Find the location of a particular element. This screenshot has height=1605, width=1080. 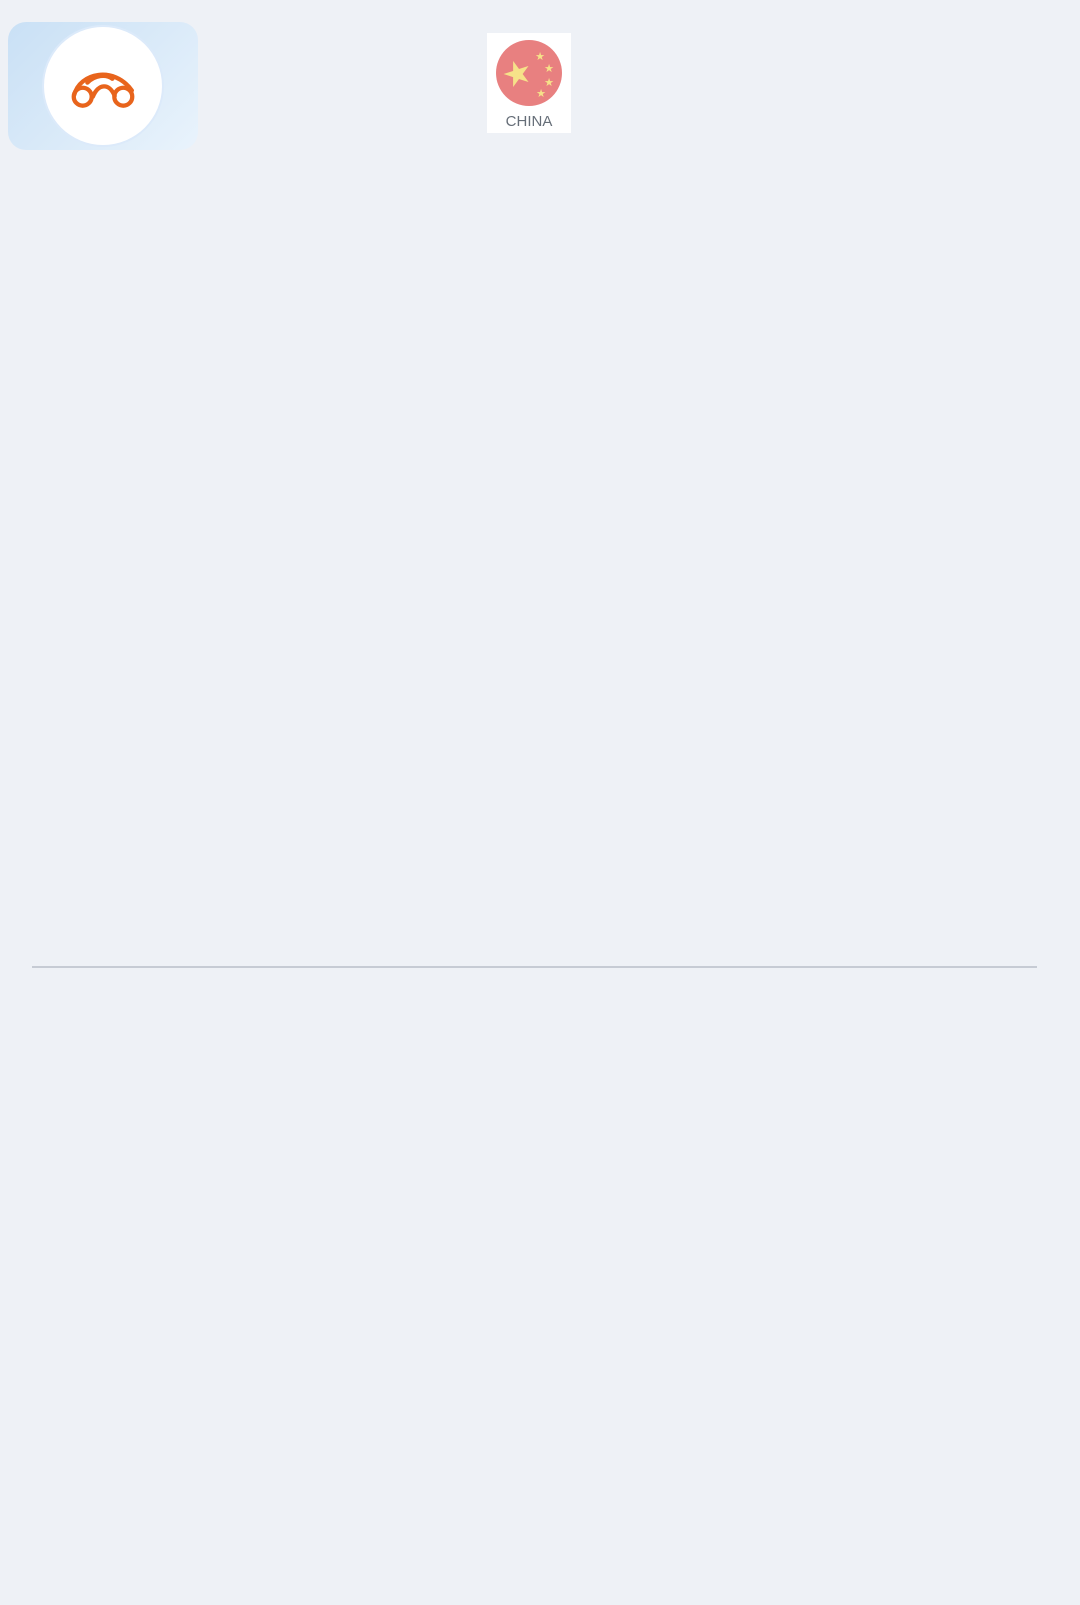

logo-badge is located at coordinates (103, 86).